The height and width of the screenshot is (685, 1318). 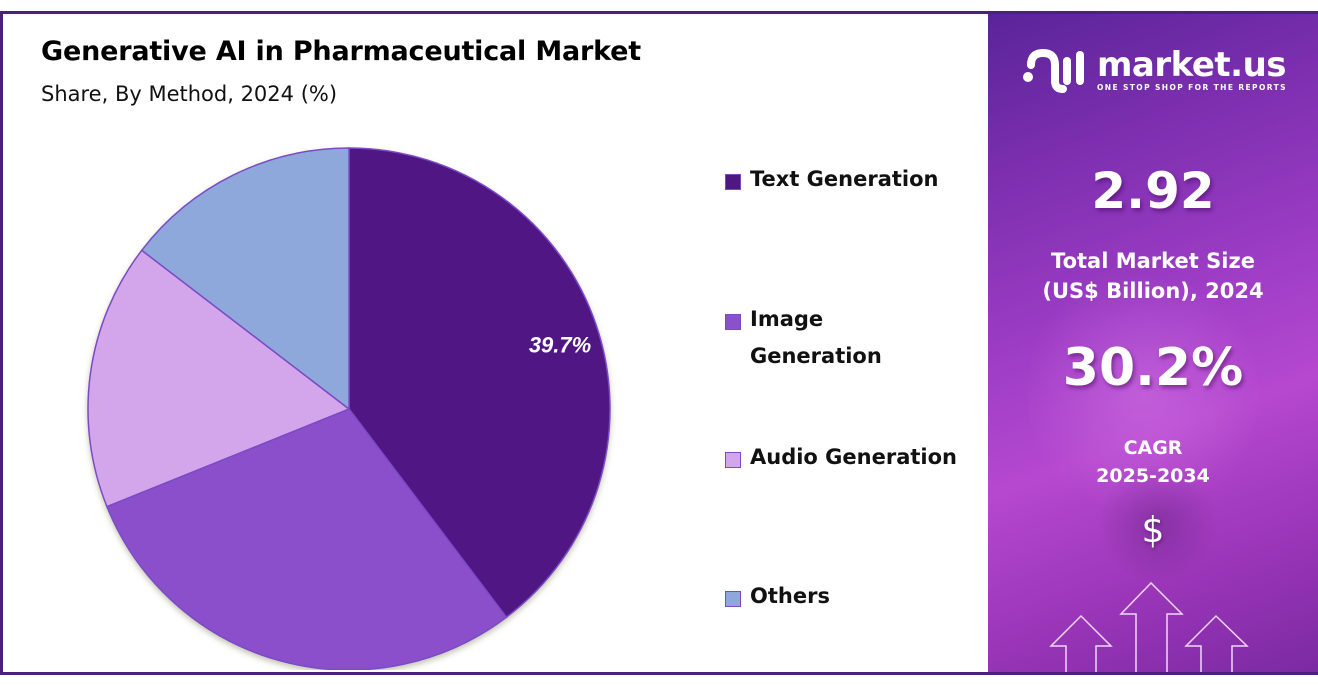 I want to click on chart-subtitle: Share, By Method, 2024 (%), so click(x=189, y=94).